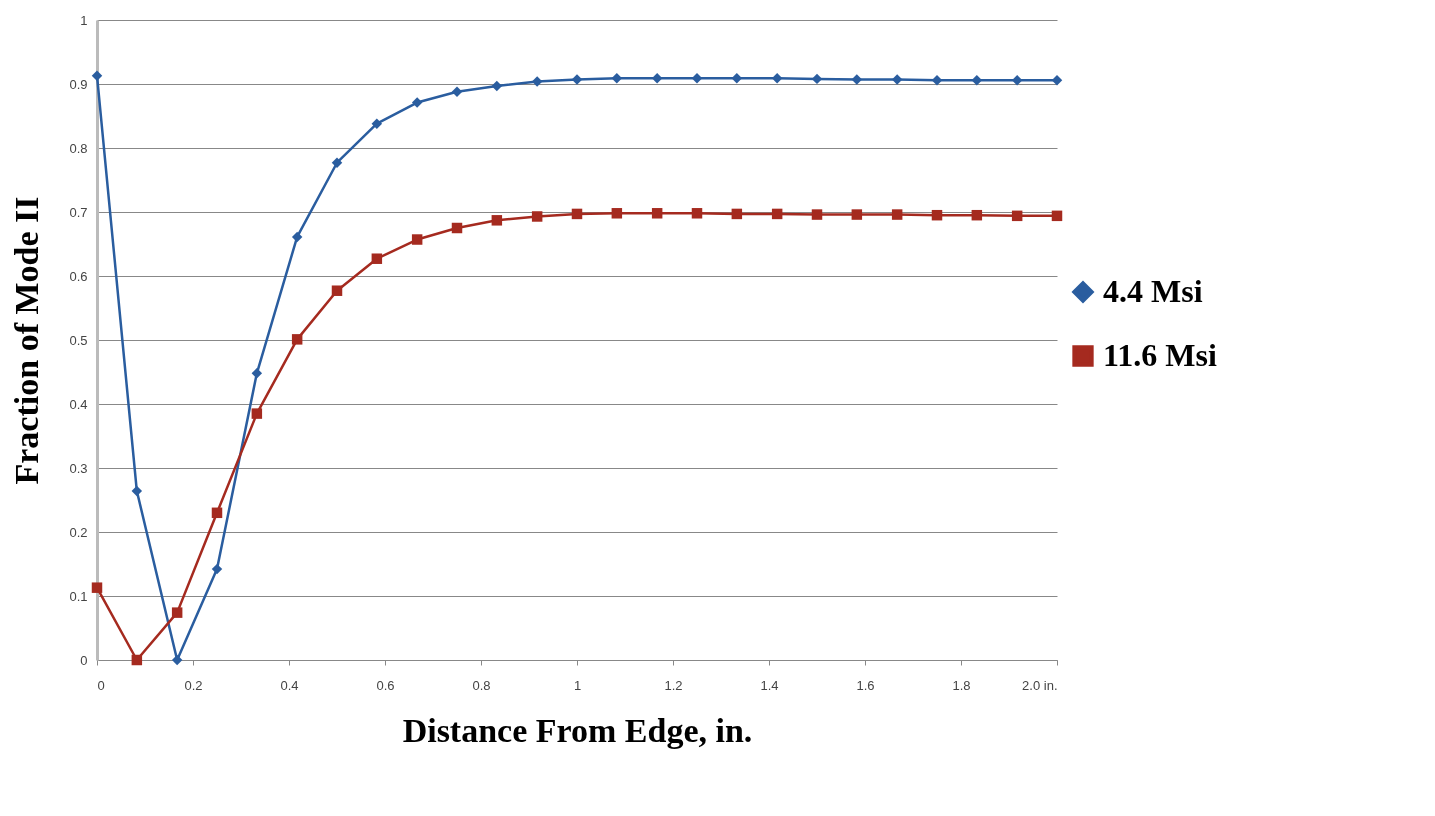  Describe the element at coordinates (1040, 685) in the screenshot. I see `x-tick-label: 2.0 in.` at that location.